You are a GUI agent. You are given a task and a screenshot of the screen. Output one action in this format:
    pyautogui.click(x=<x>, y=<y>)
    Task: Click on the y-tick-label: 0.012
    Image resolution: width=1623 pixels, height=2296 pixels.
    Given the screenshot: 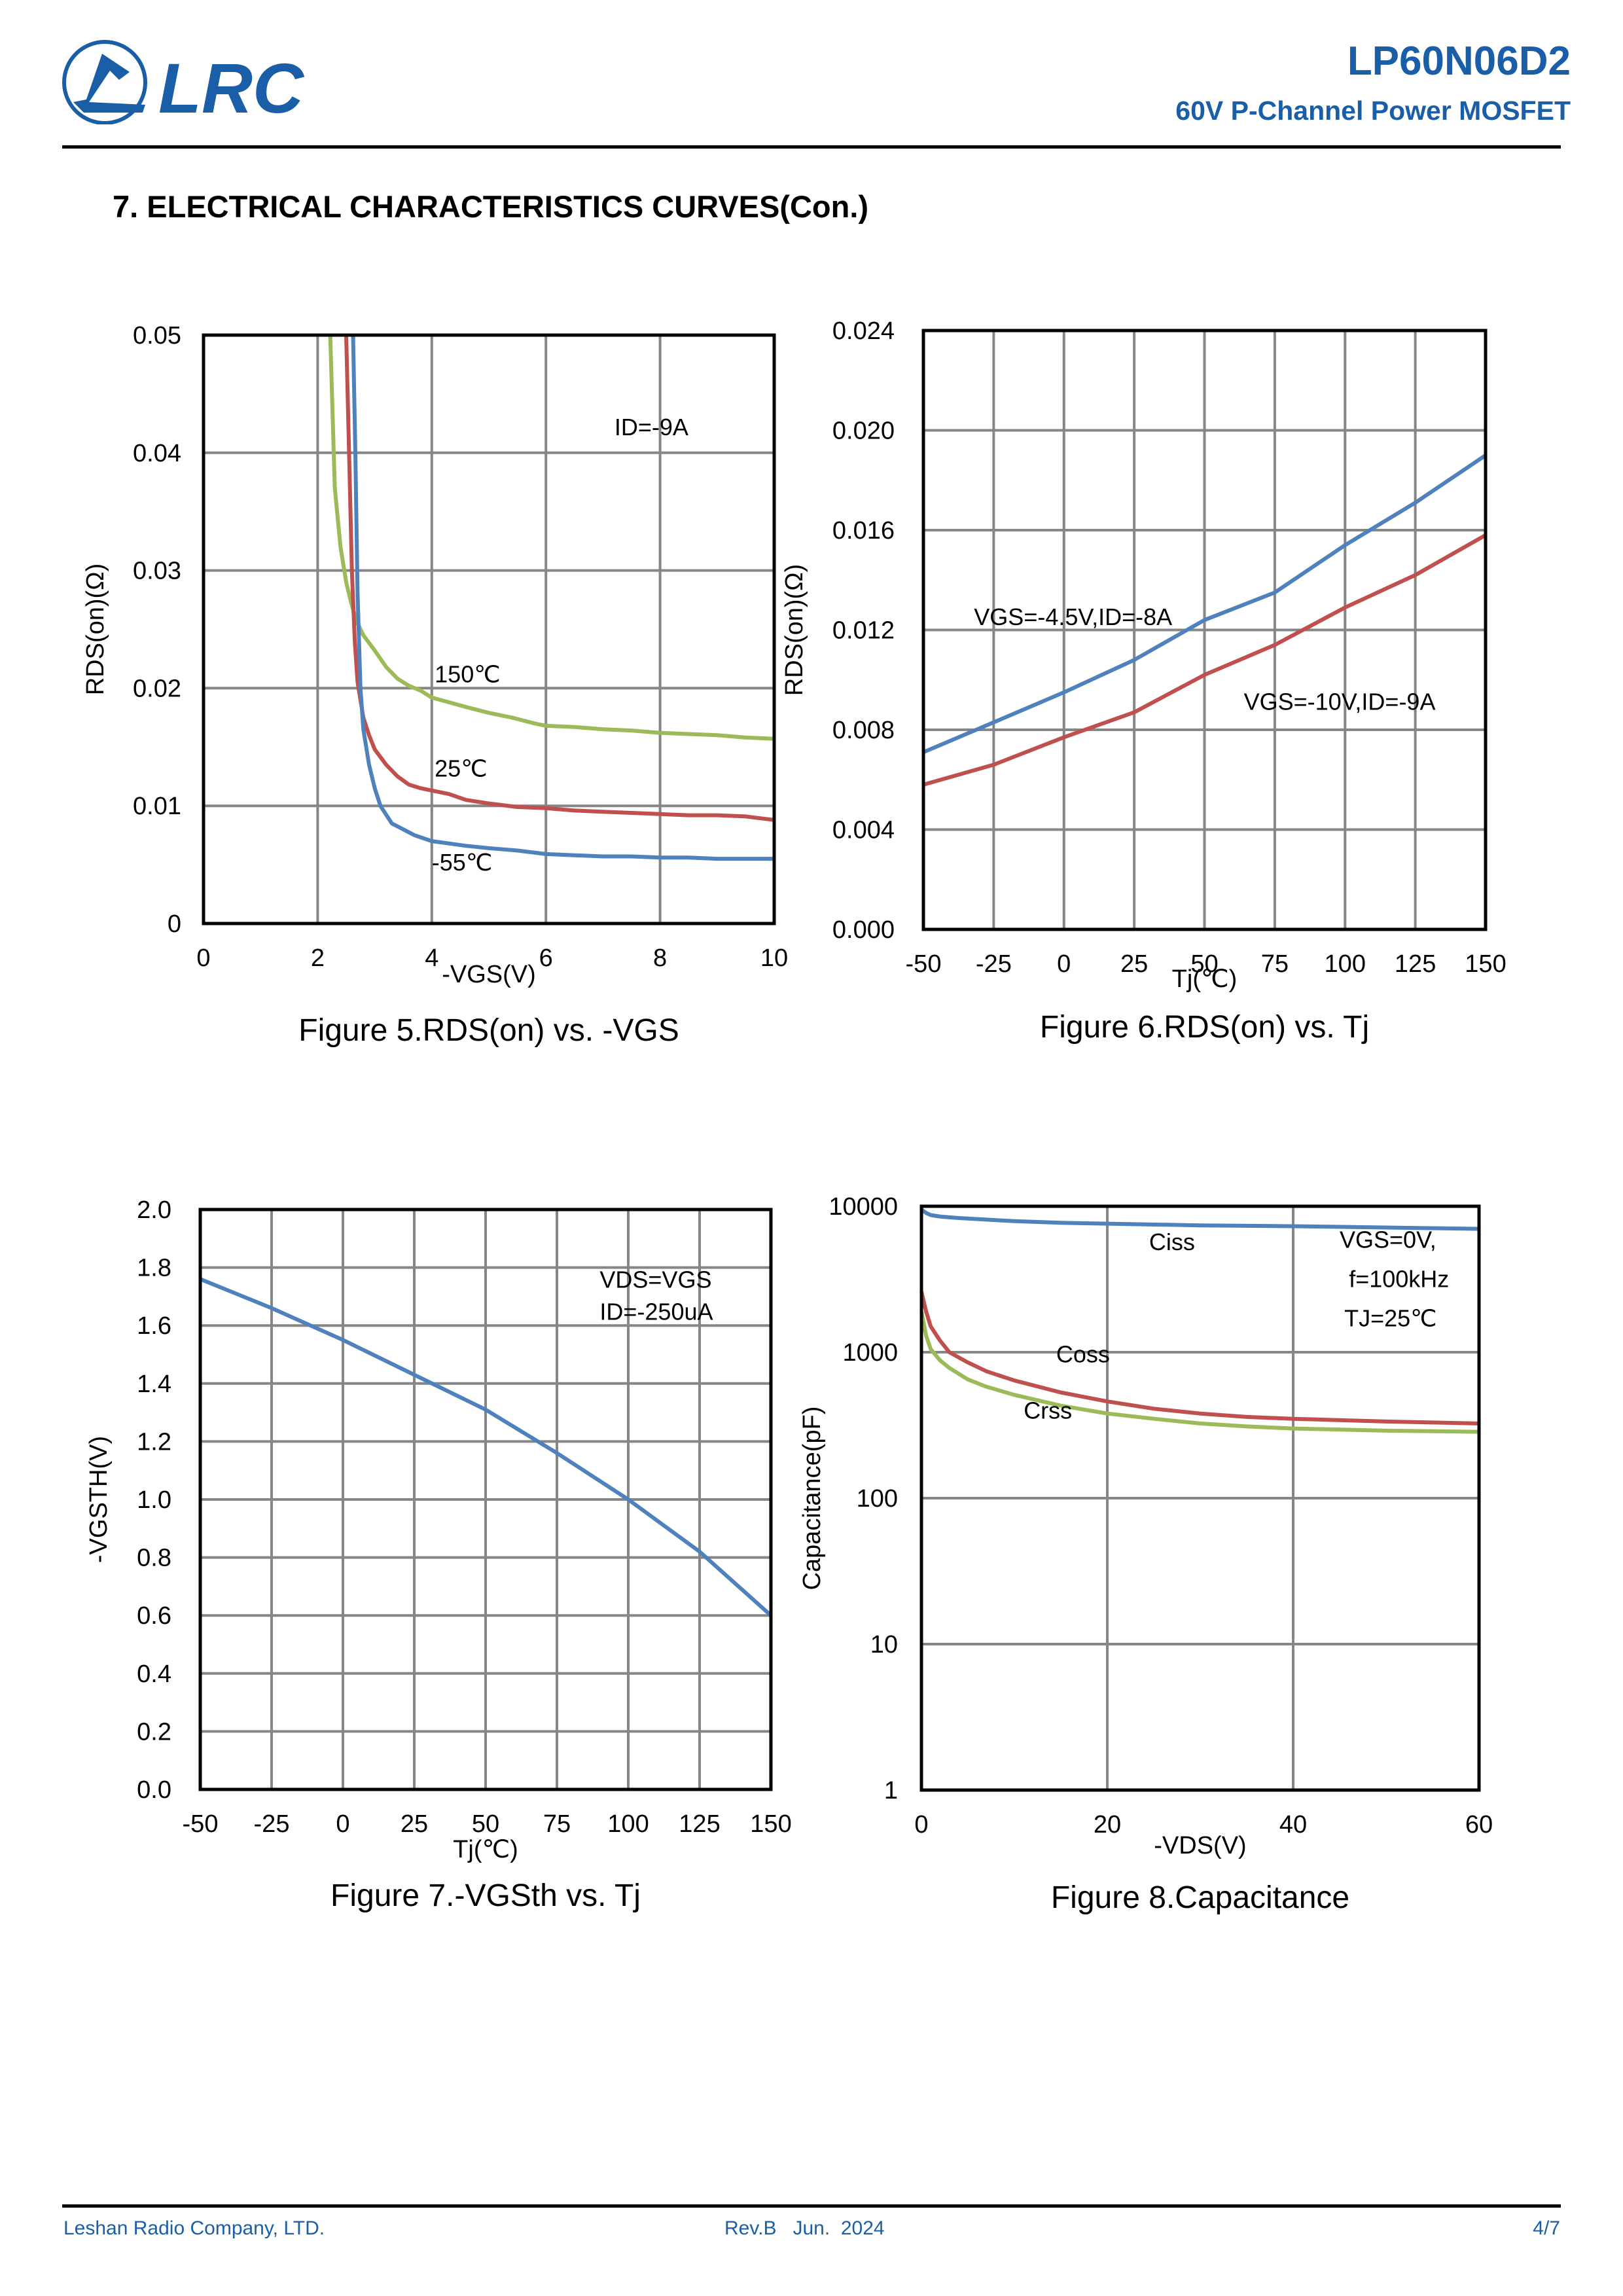 What is the action you would take?
    pyautogui.click(x=864, y=631)
    